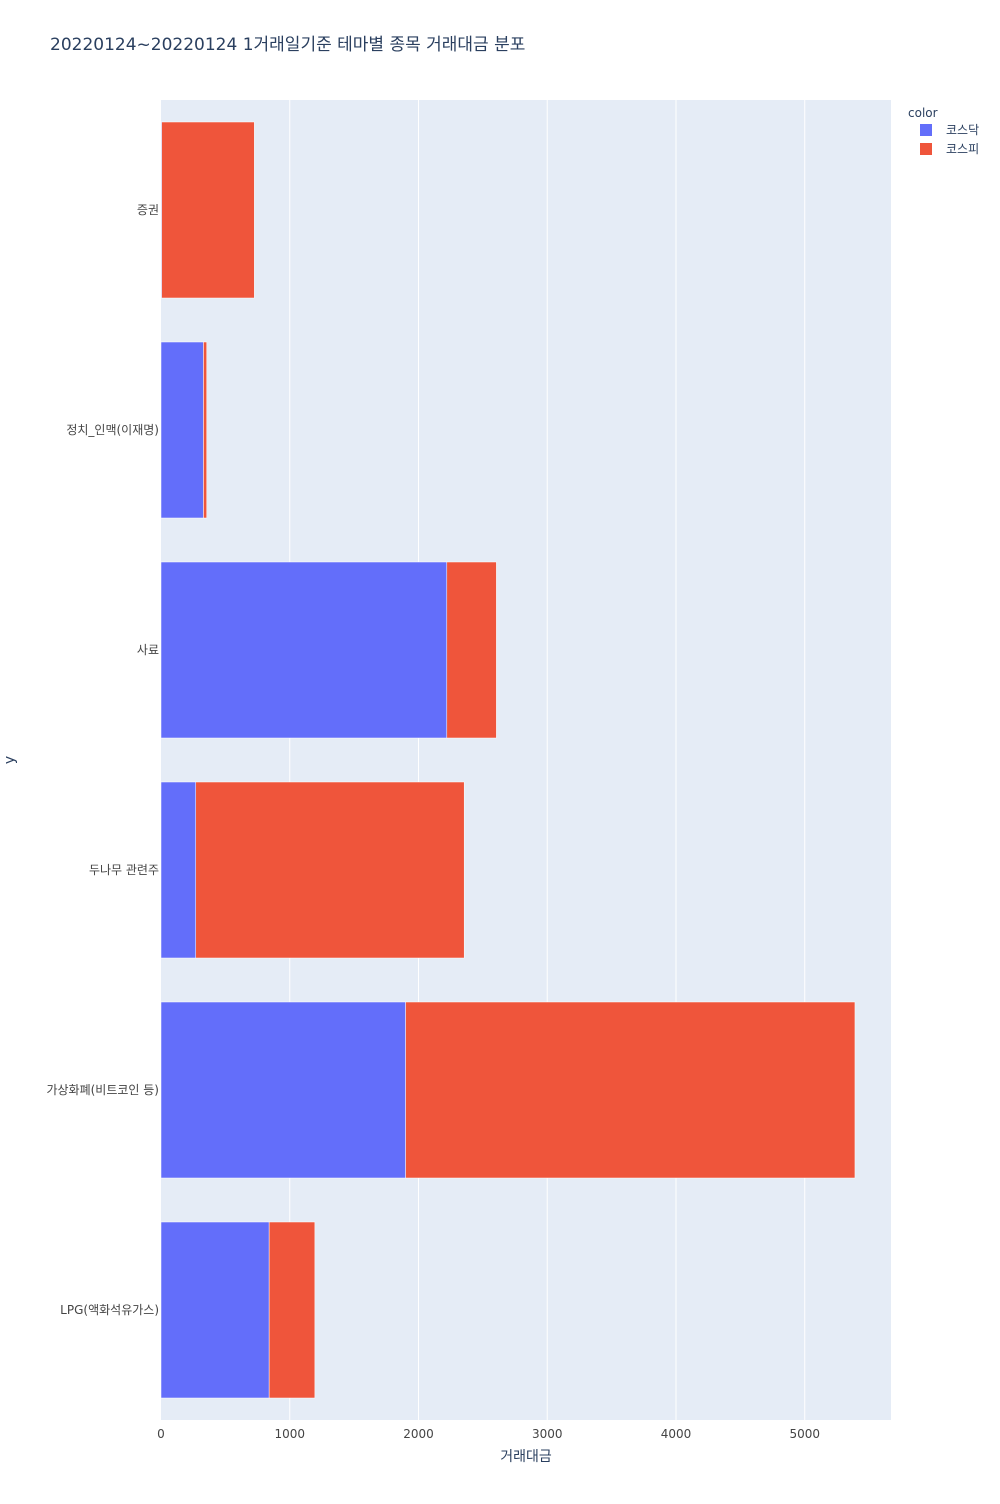 The width and height of the screenshot is (1000, 1504). I want to click on y-tick-label-5: 증권, so click(148, 210).